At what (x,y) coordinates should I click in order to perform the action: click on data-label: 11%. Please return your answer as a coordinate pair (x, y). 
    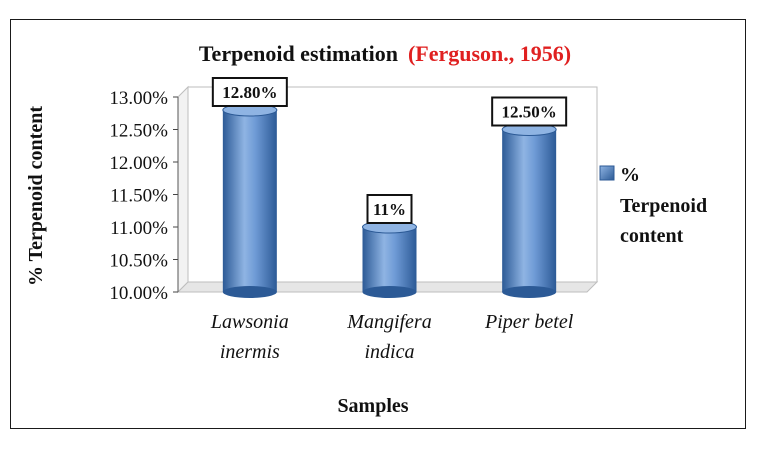
    Looking at the image, I should click on (389, 209).